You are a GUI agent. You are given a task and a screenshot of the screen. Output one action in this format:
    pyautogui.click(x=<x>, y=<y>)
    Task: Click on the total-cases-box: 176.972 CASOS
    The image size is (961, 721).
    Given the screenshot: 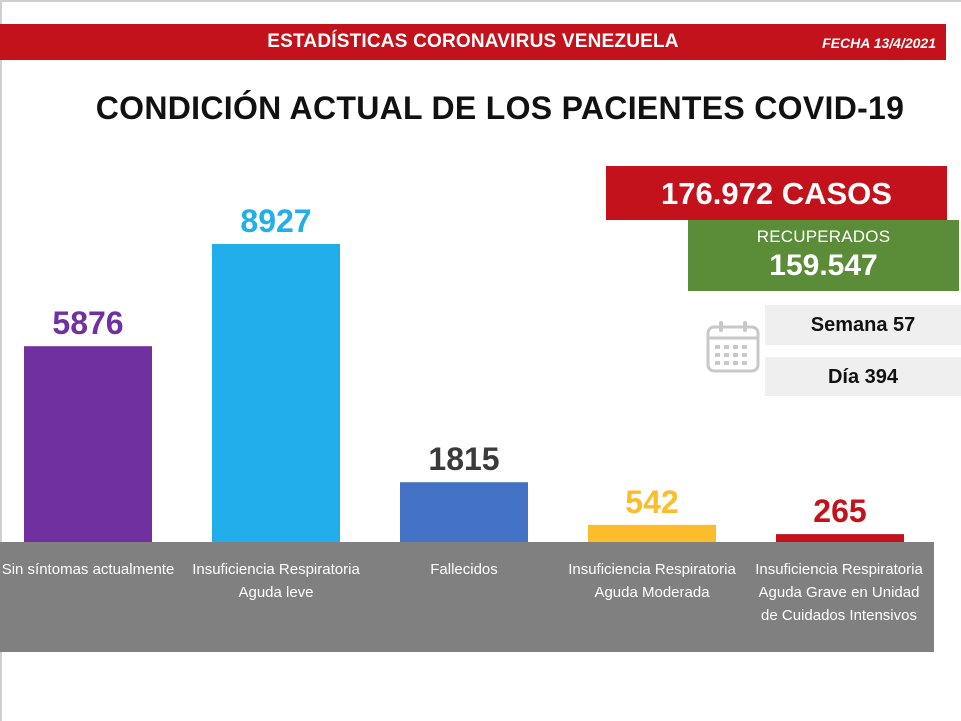 What is the action you would take?
    pyautogui.click(x=776, y=193)
    